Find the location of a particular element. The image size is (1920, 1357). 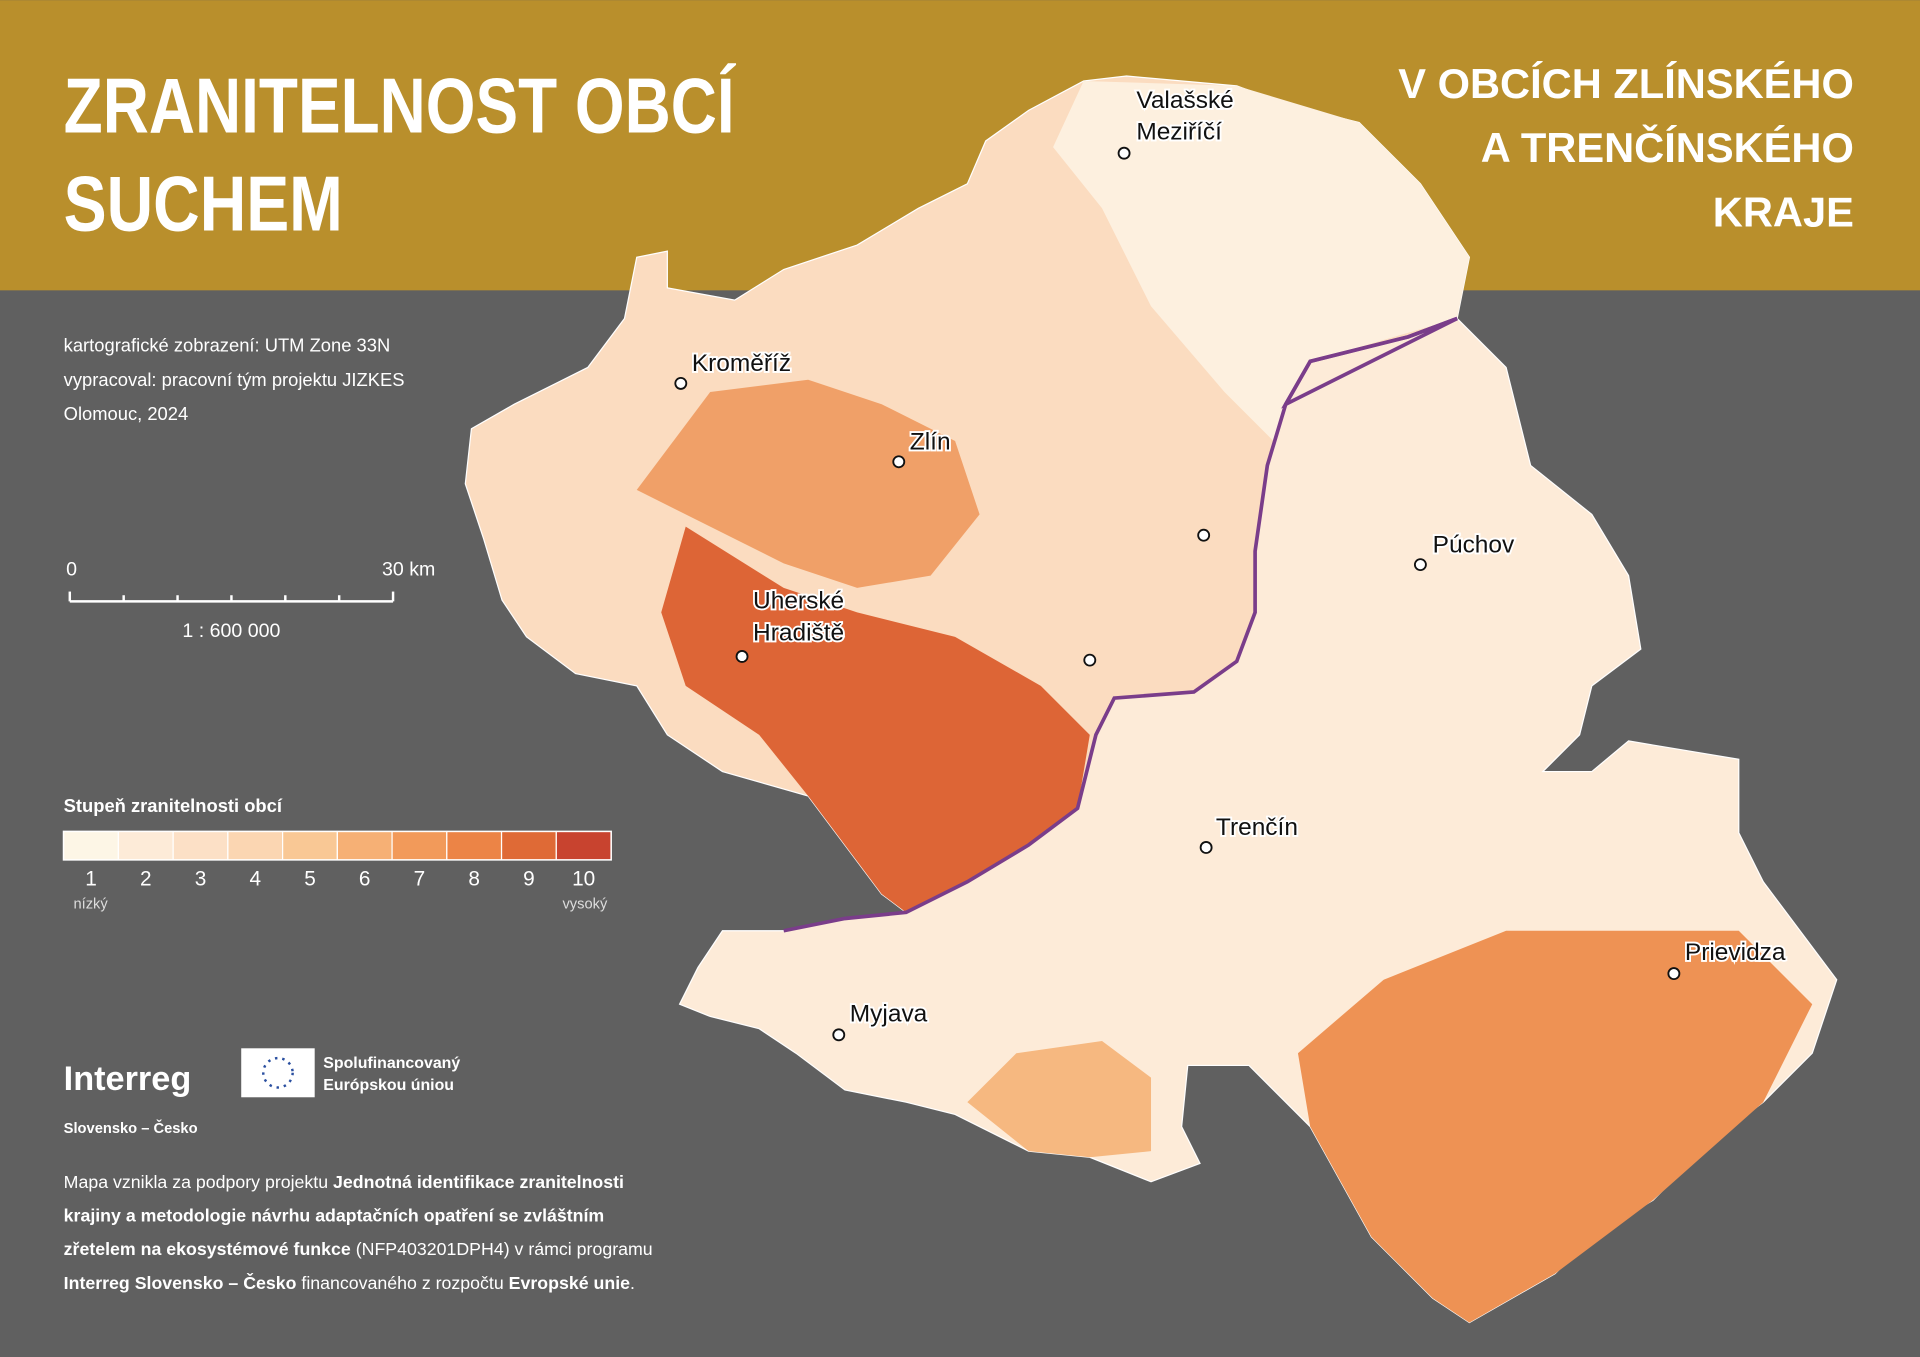

info-line: vypracoval: pracovní tým projektu JIZKES is located at coordinates (234, 379).